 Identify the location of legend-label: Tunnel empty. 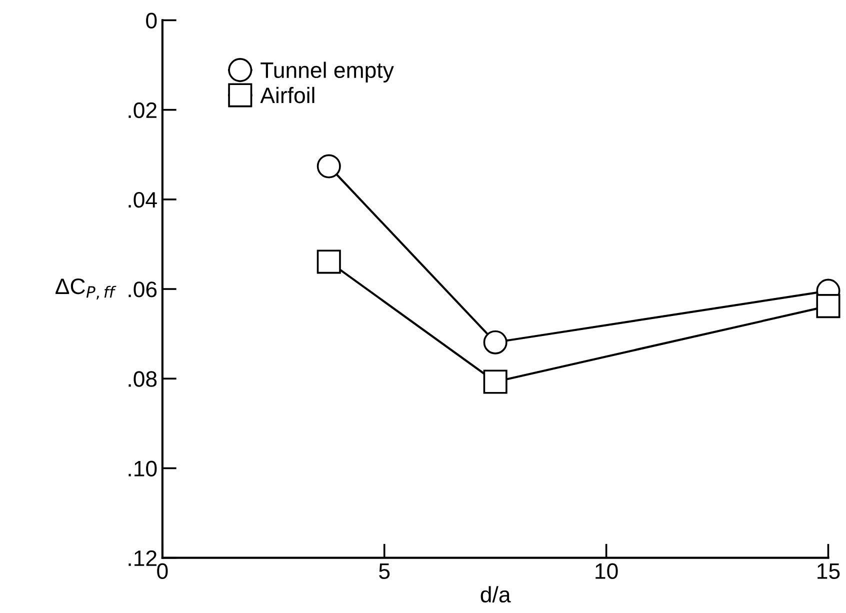
(327, 72).